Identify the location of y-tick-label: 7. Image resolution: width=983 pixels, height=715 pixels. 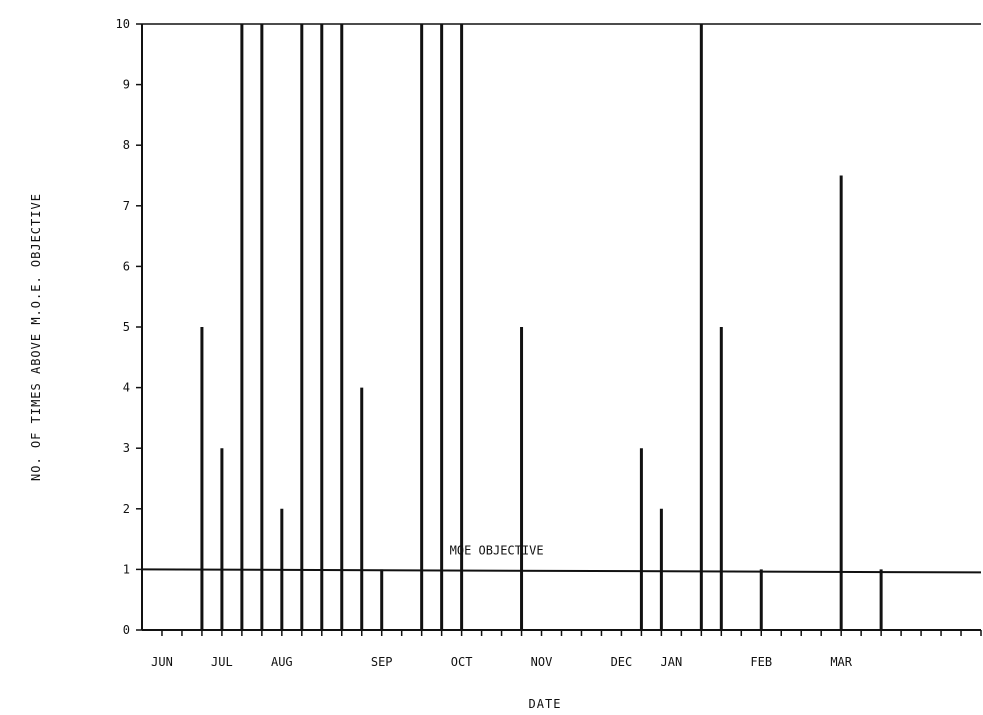
(126, 206).